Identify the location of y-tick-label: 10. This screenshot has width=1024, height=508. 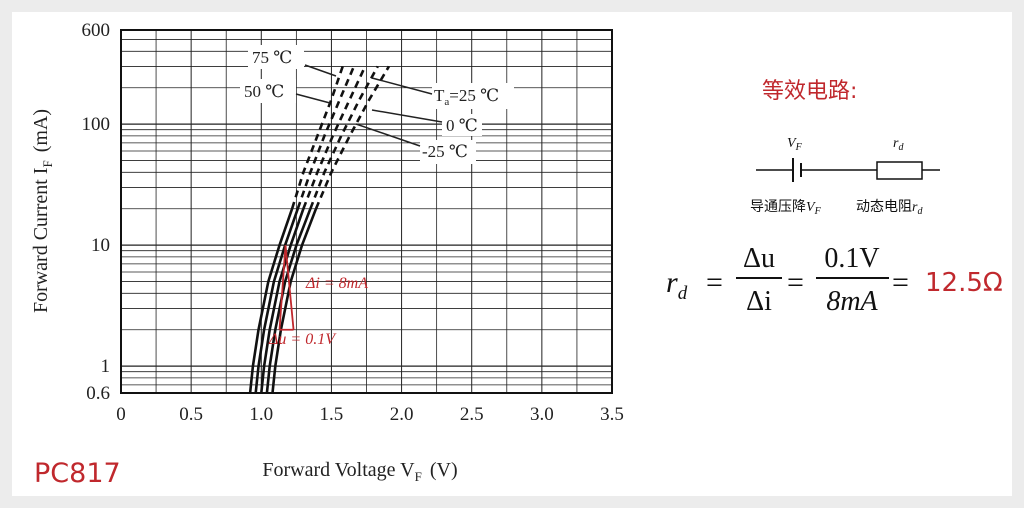
(100, 245).